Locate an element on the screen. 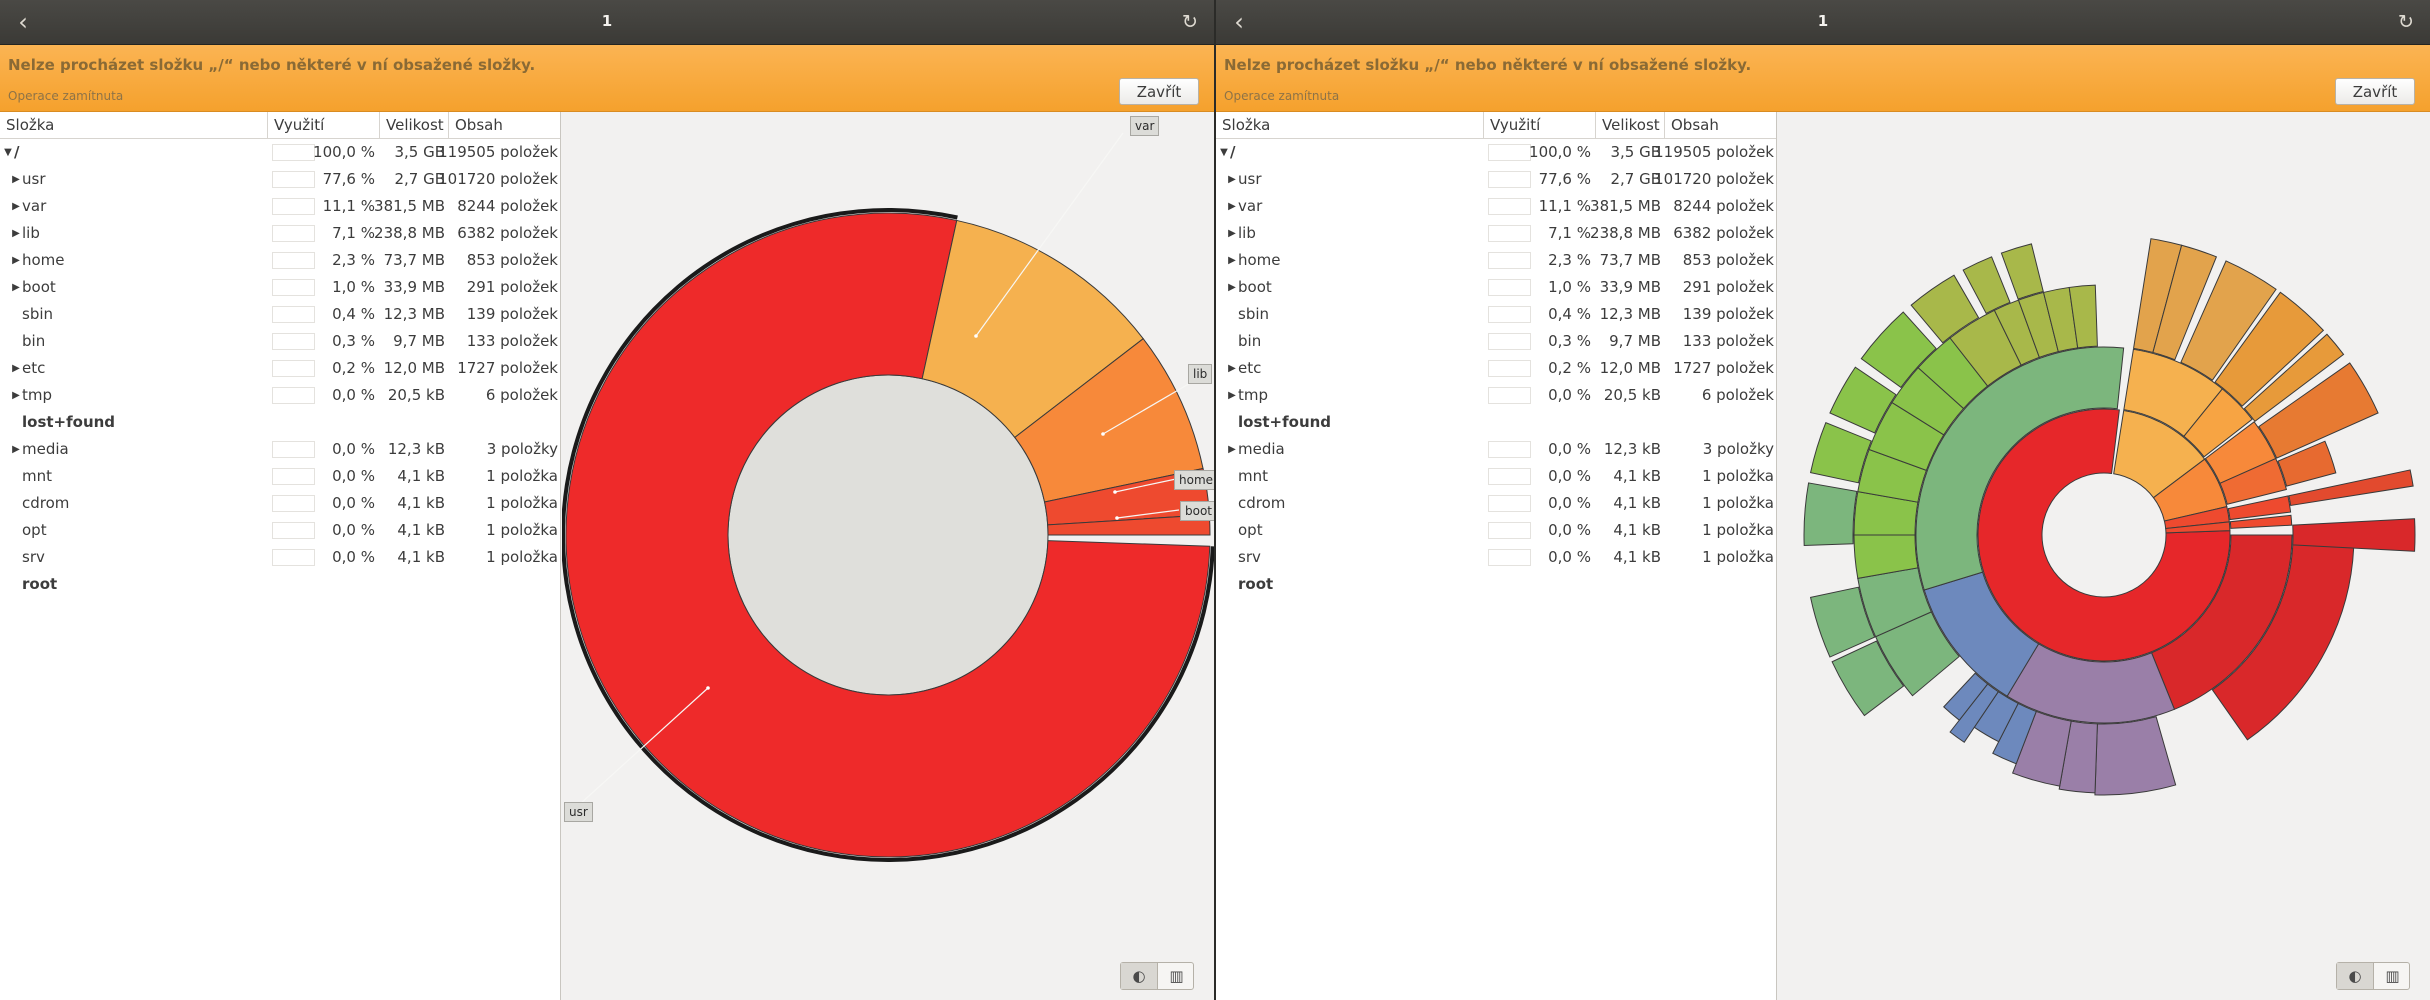  sunburst-share-spike is located at coordinates (2354, 535).